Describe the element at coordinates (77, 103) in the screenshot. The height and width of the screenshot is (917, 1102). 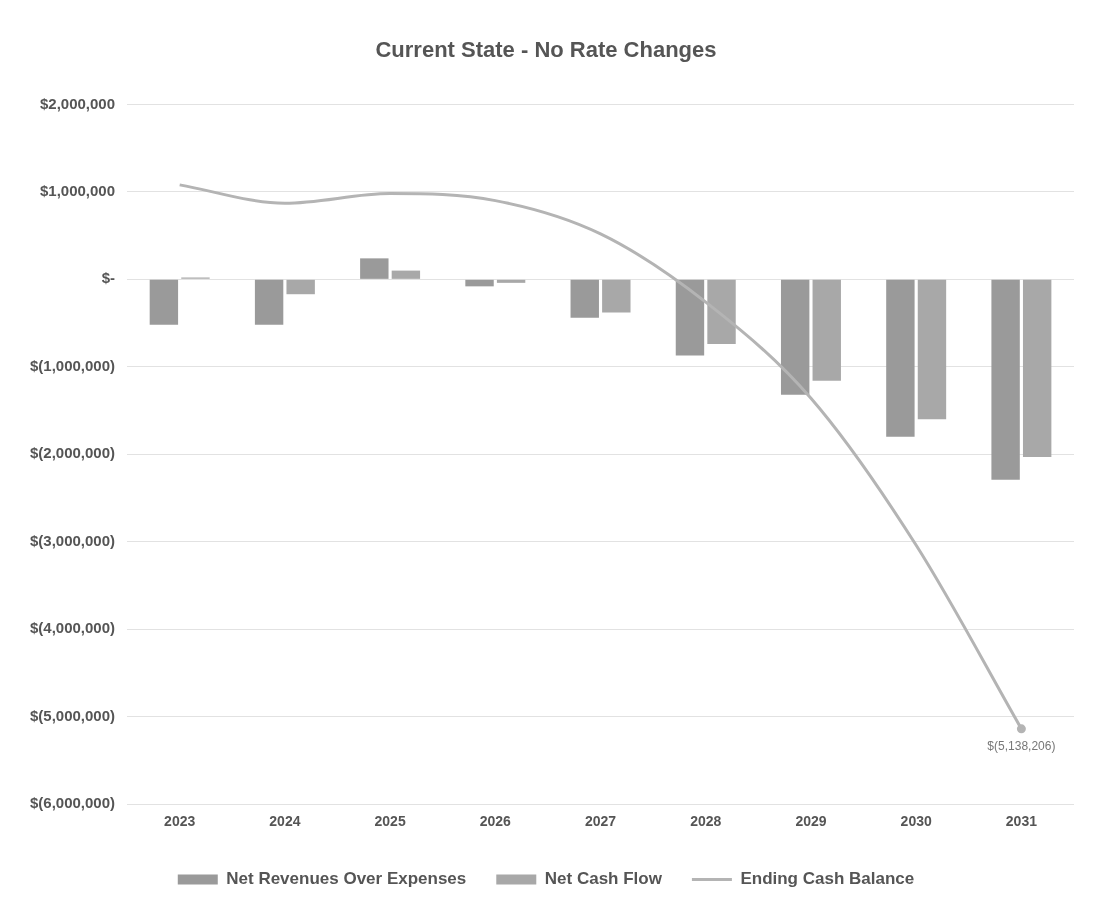
I see `y-tick-label: $2,000,000` at that location.